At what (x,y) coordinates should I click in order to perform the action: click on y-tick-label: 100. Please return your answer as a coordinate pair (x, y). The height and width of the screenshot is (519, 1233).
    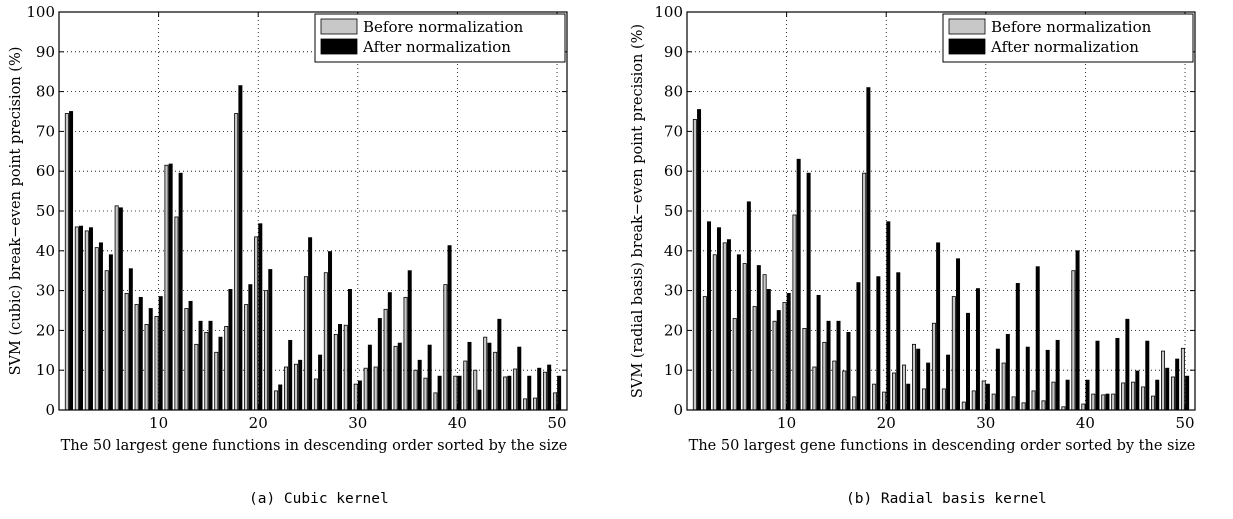
    Looking at the image, I should click on (668, 12).